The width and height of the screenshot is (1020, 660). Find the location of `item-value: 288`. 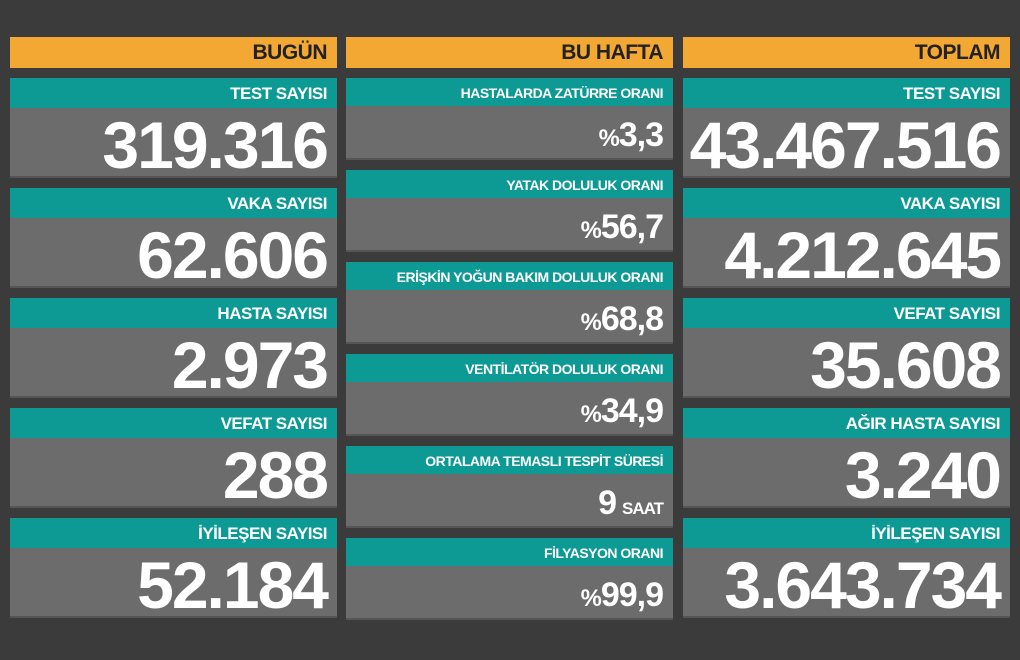

item-value: 288 is located at coordinates (173, 475).